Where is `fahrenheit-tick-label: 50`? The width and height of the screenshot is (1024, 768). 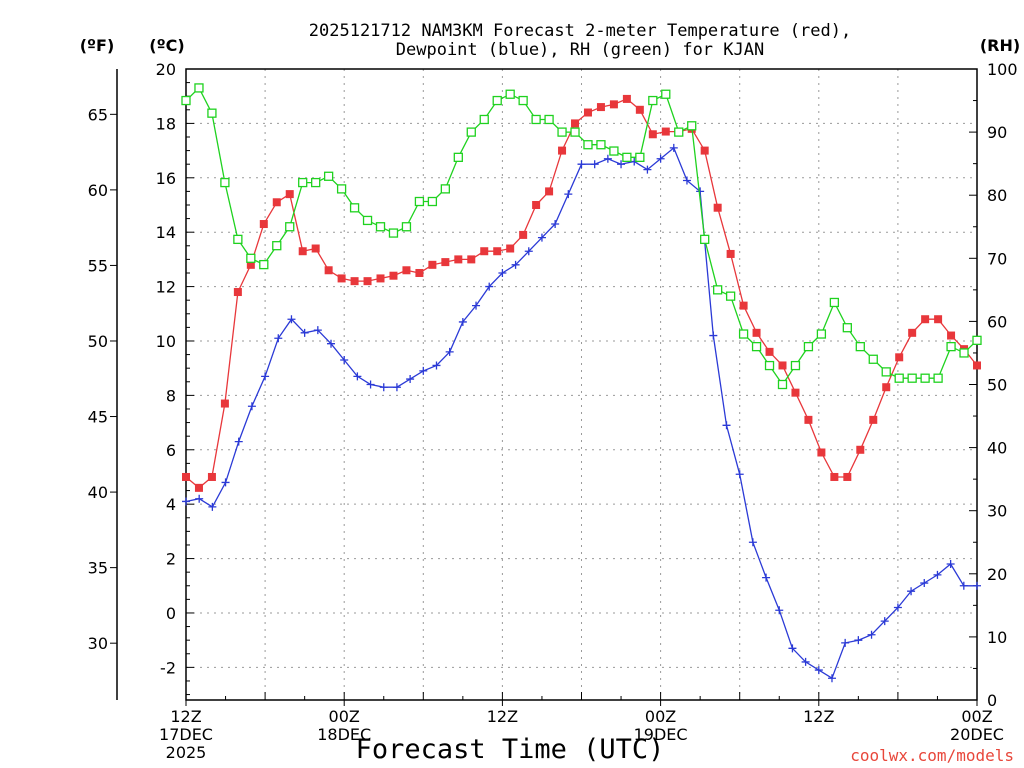 fahrenheit-tick-label: 50 is located at coordinates (98, 341).